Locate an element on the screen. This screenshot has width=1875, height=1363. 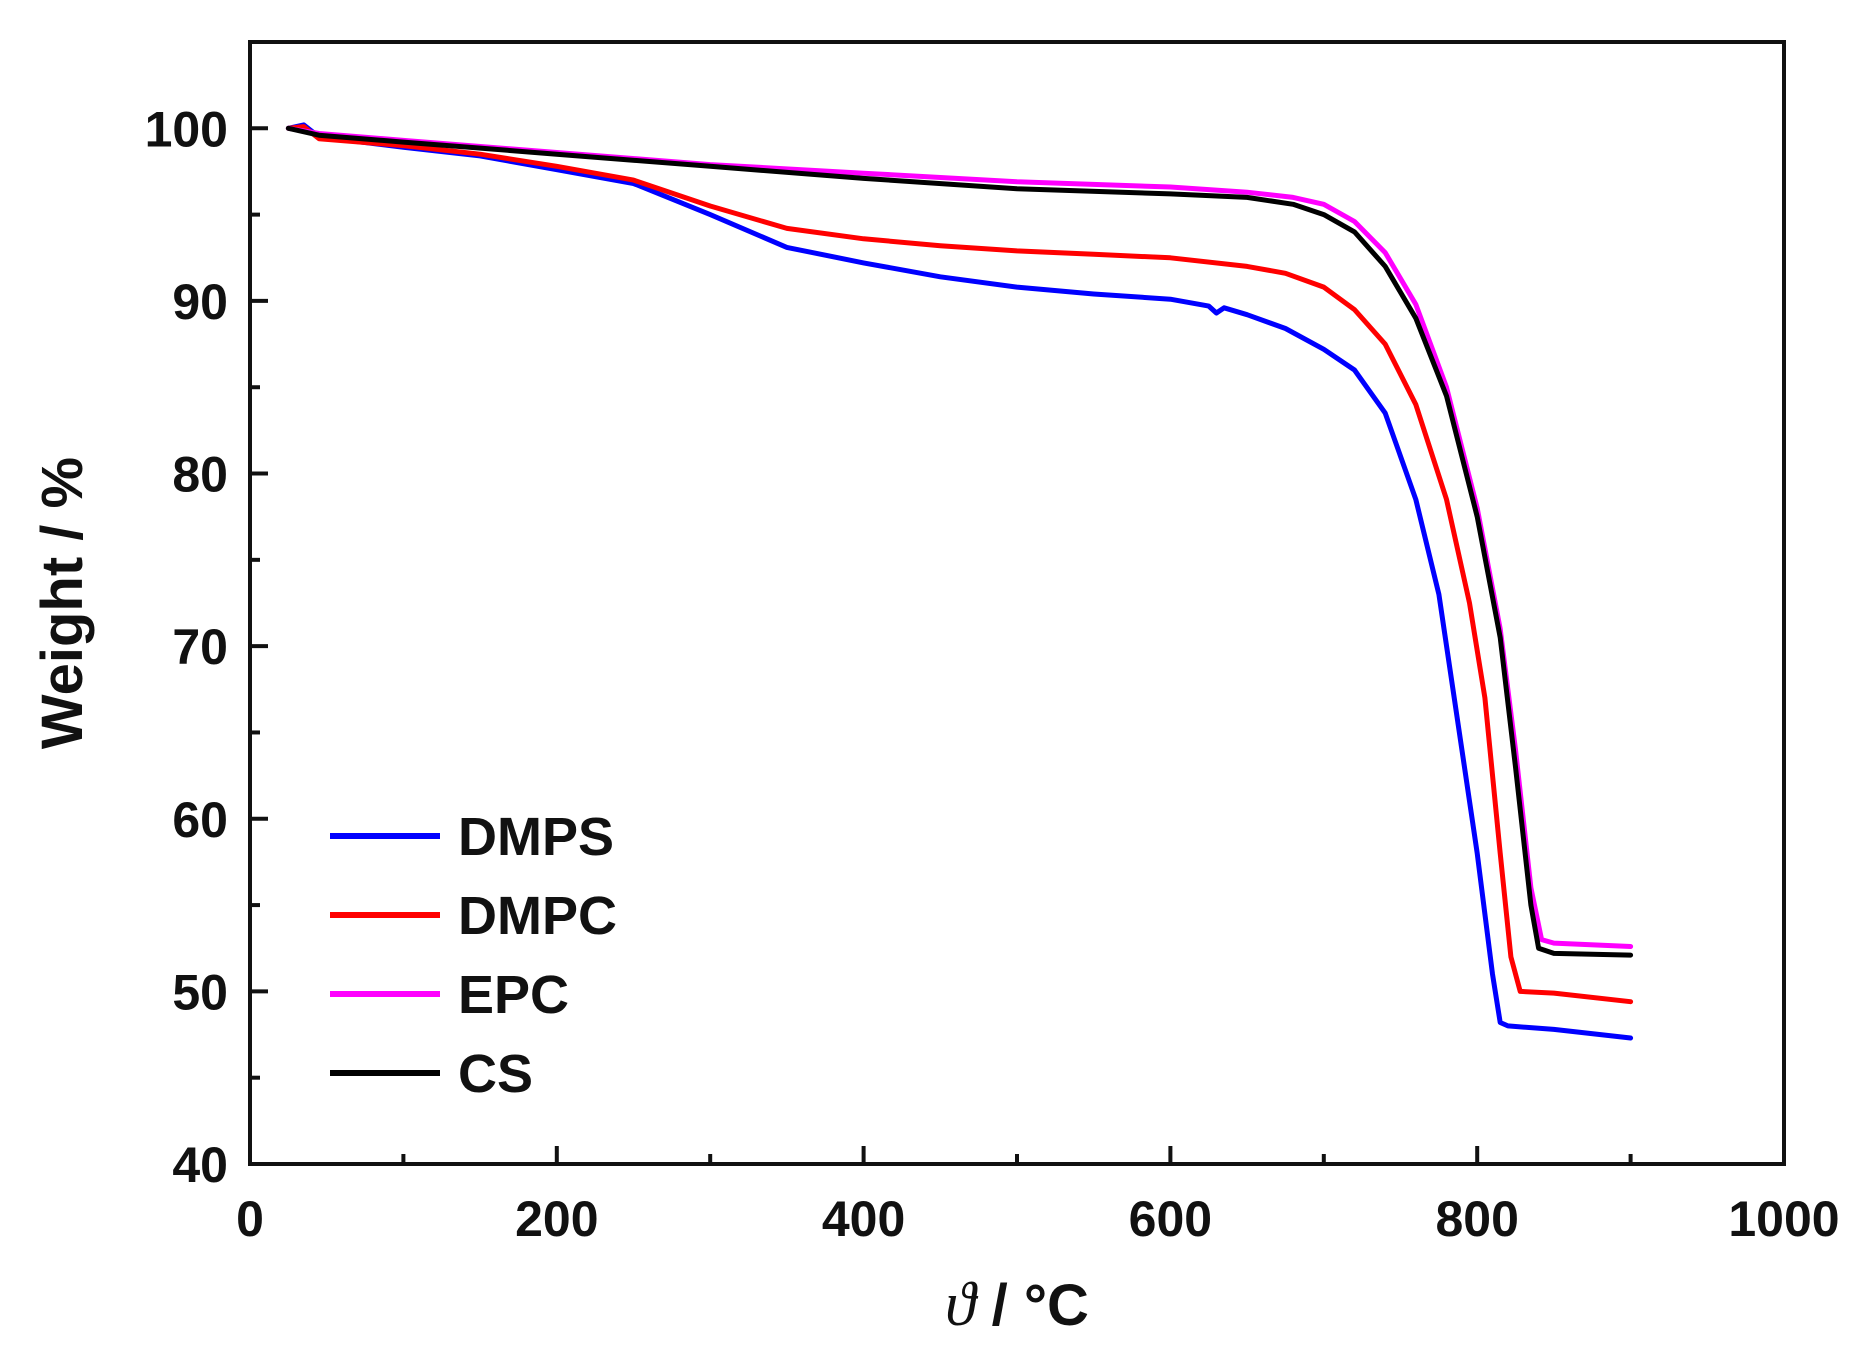
y-tick-label: 40 is located at coordinates (200, 1165).